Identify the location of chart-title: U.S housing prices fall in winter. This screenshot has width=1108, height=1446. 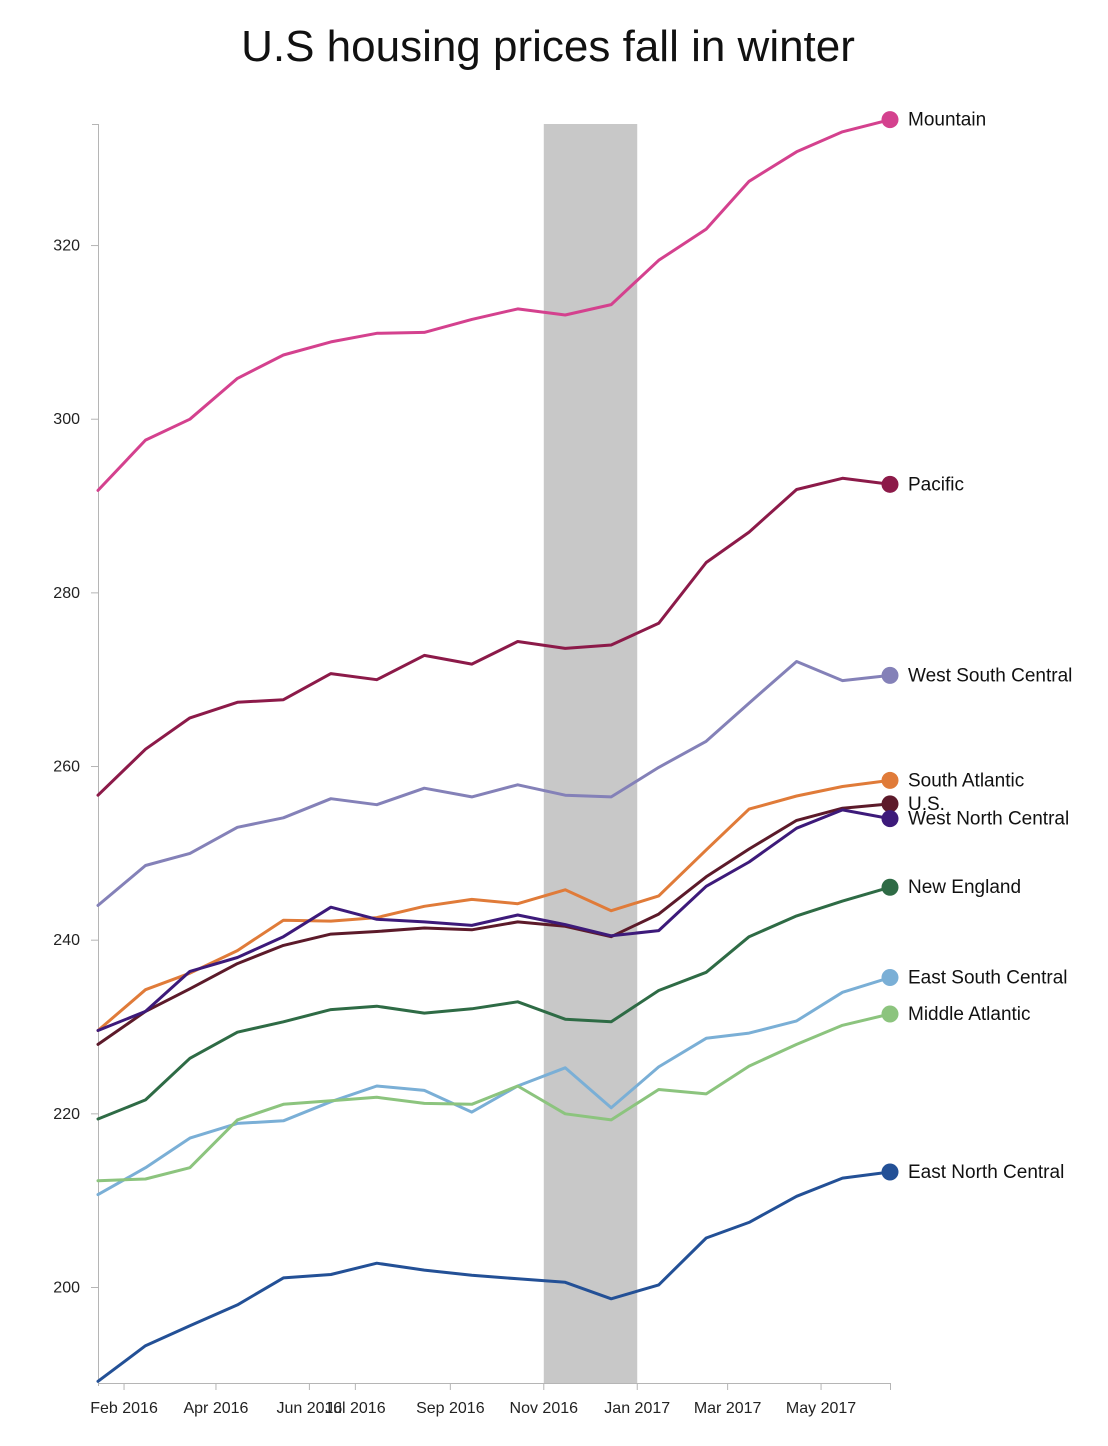
(548, 46).